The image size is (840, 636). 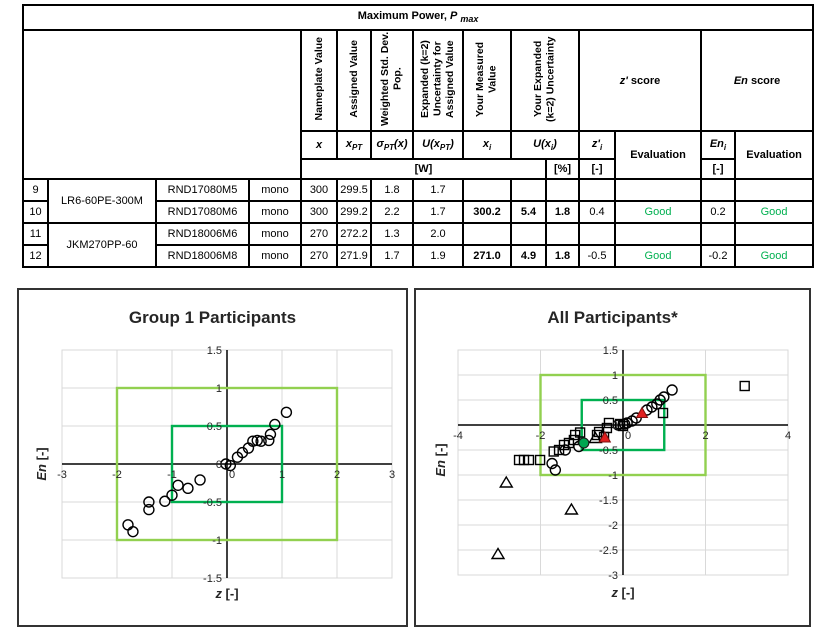 What do you see at coordinates (418, 17) in the screenshot?
I see `table-title: Maximum Power, P max` at bounding box center [418, 17].